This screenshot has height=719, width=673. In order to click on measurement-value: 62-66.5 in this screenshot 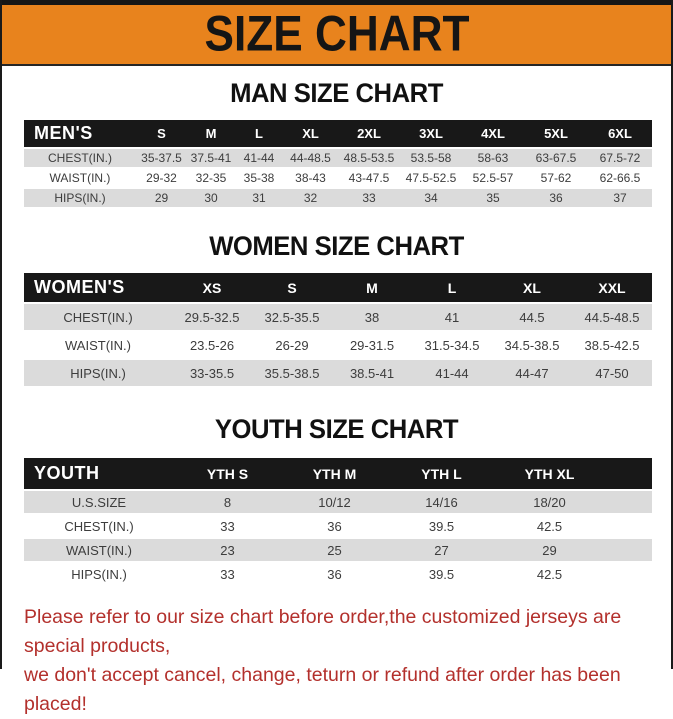, I will do `click(620, 178)`.